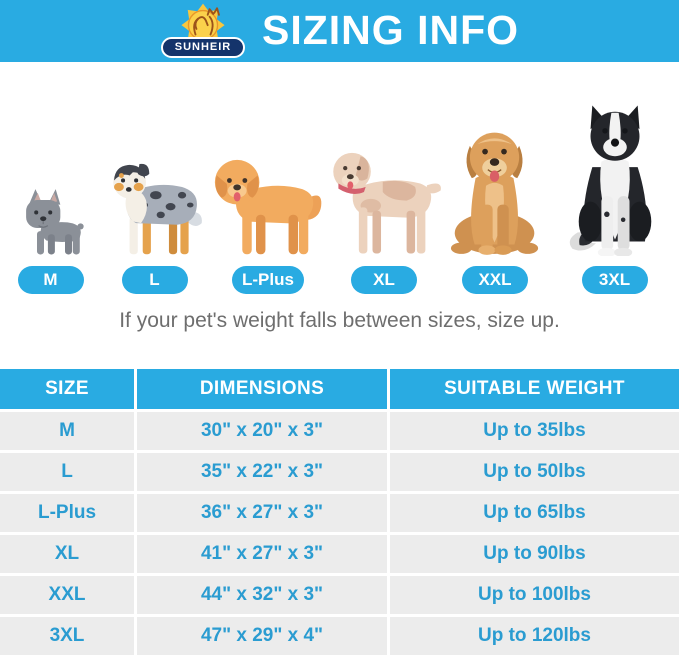 This screenshot has width=679, height=657. I want to click on header-bar: SUNHEIR SIZING INFO, so click(339, 31).